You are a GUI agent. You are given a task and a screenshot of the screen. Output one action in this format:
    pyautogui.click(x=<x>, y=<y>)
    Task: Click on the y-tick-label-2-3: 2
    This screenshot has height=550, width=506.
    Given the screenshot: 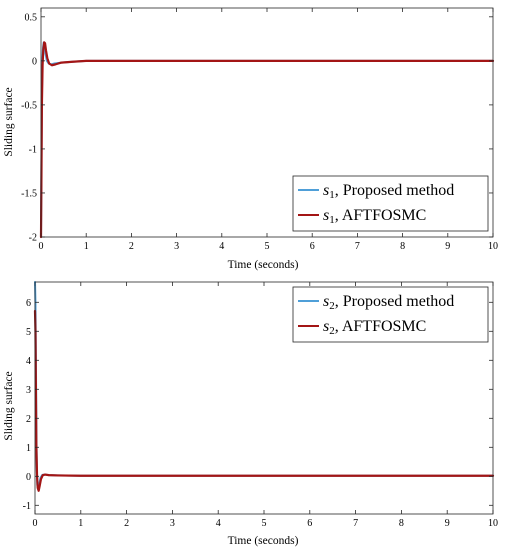 What is the action you would take?
    pyautogui.click(x=28, y=419)
    